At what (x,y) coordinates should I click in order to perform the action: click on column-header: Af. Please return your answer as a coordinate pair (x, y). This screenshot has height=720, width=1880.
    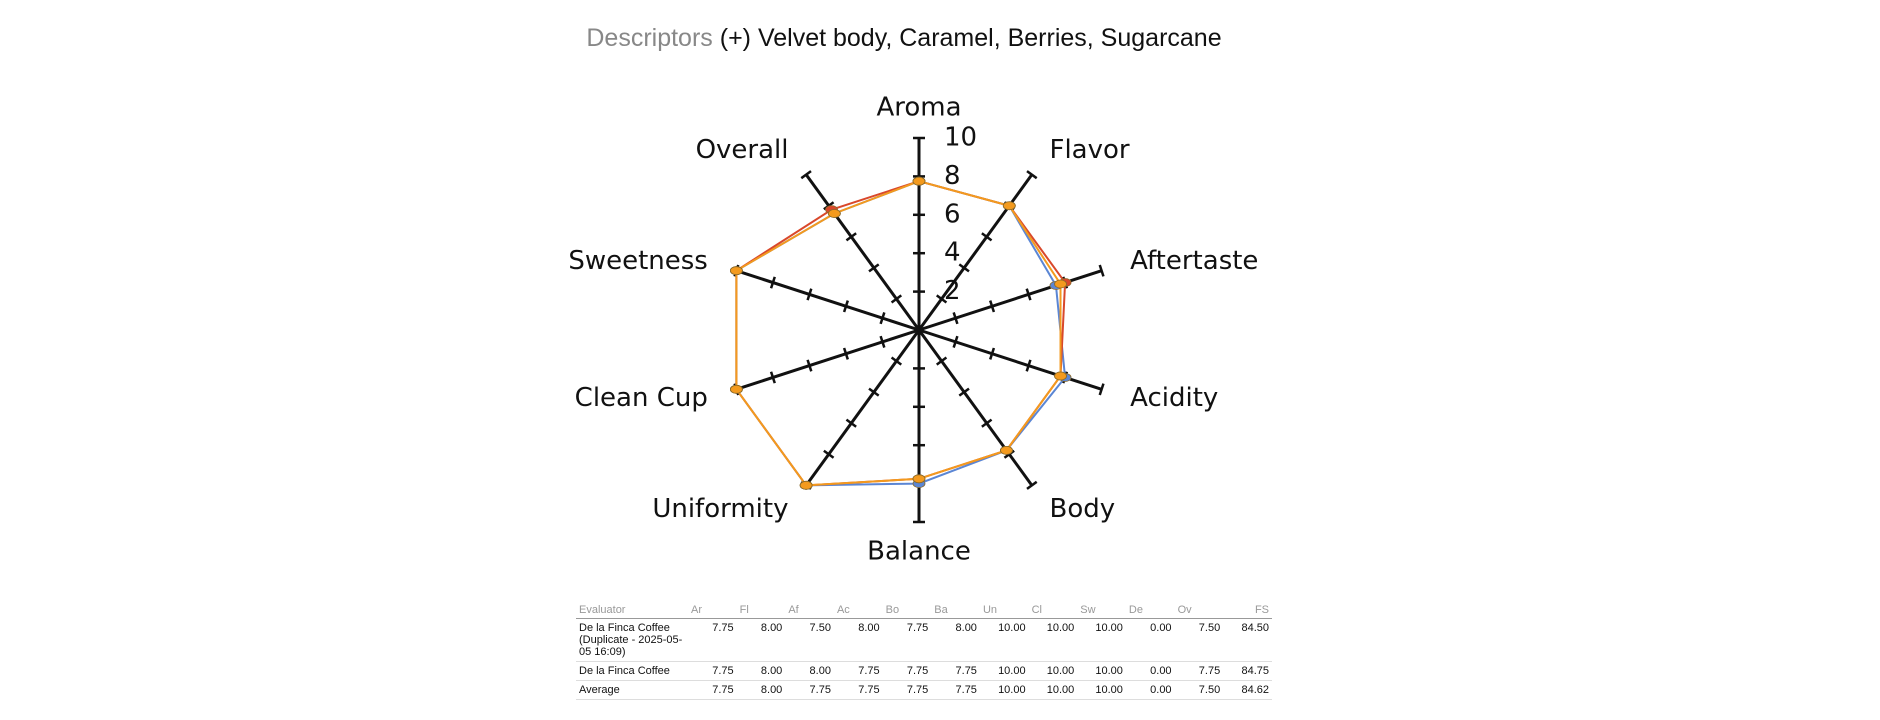
    Looking at the image, I should click on (809, 610).